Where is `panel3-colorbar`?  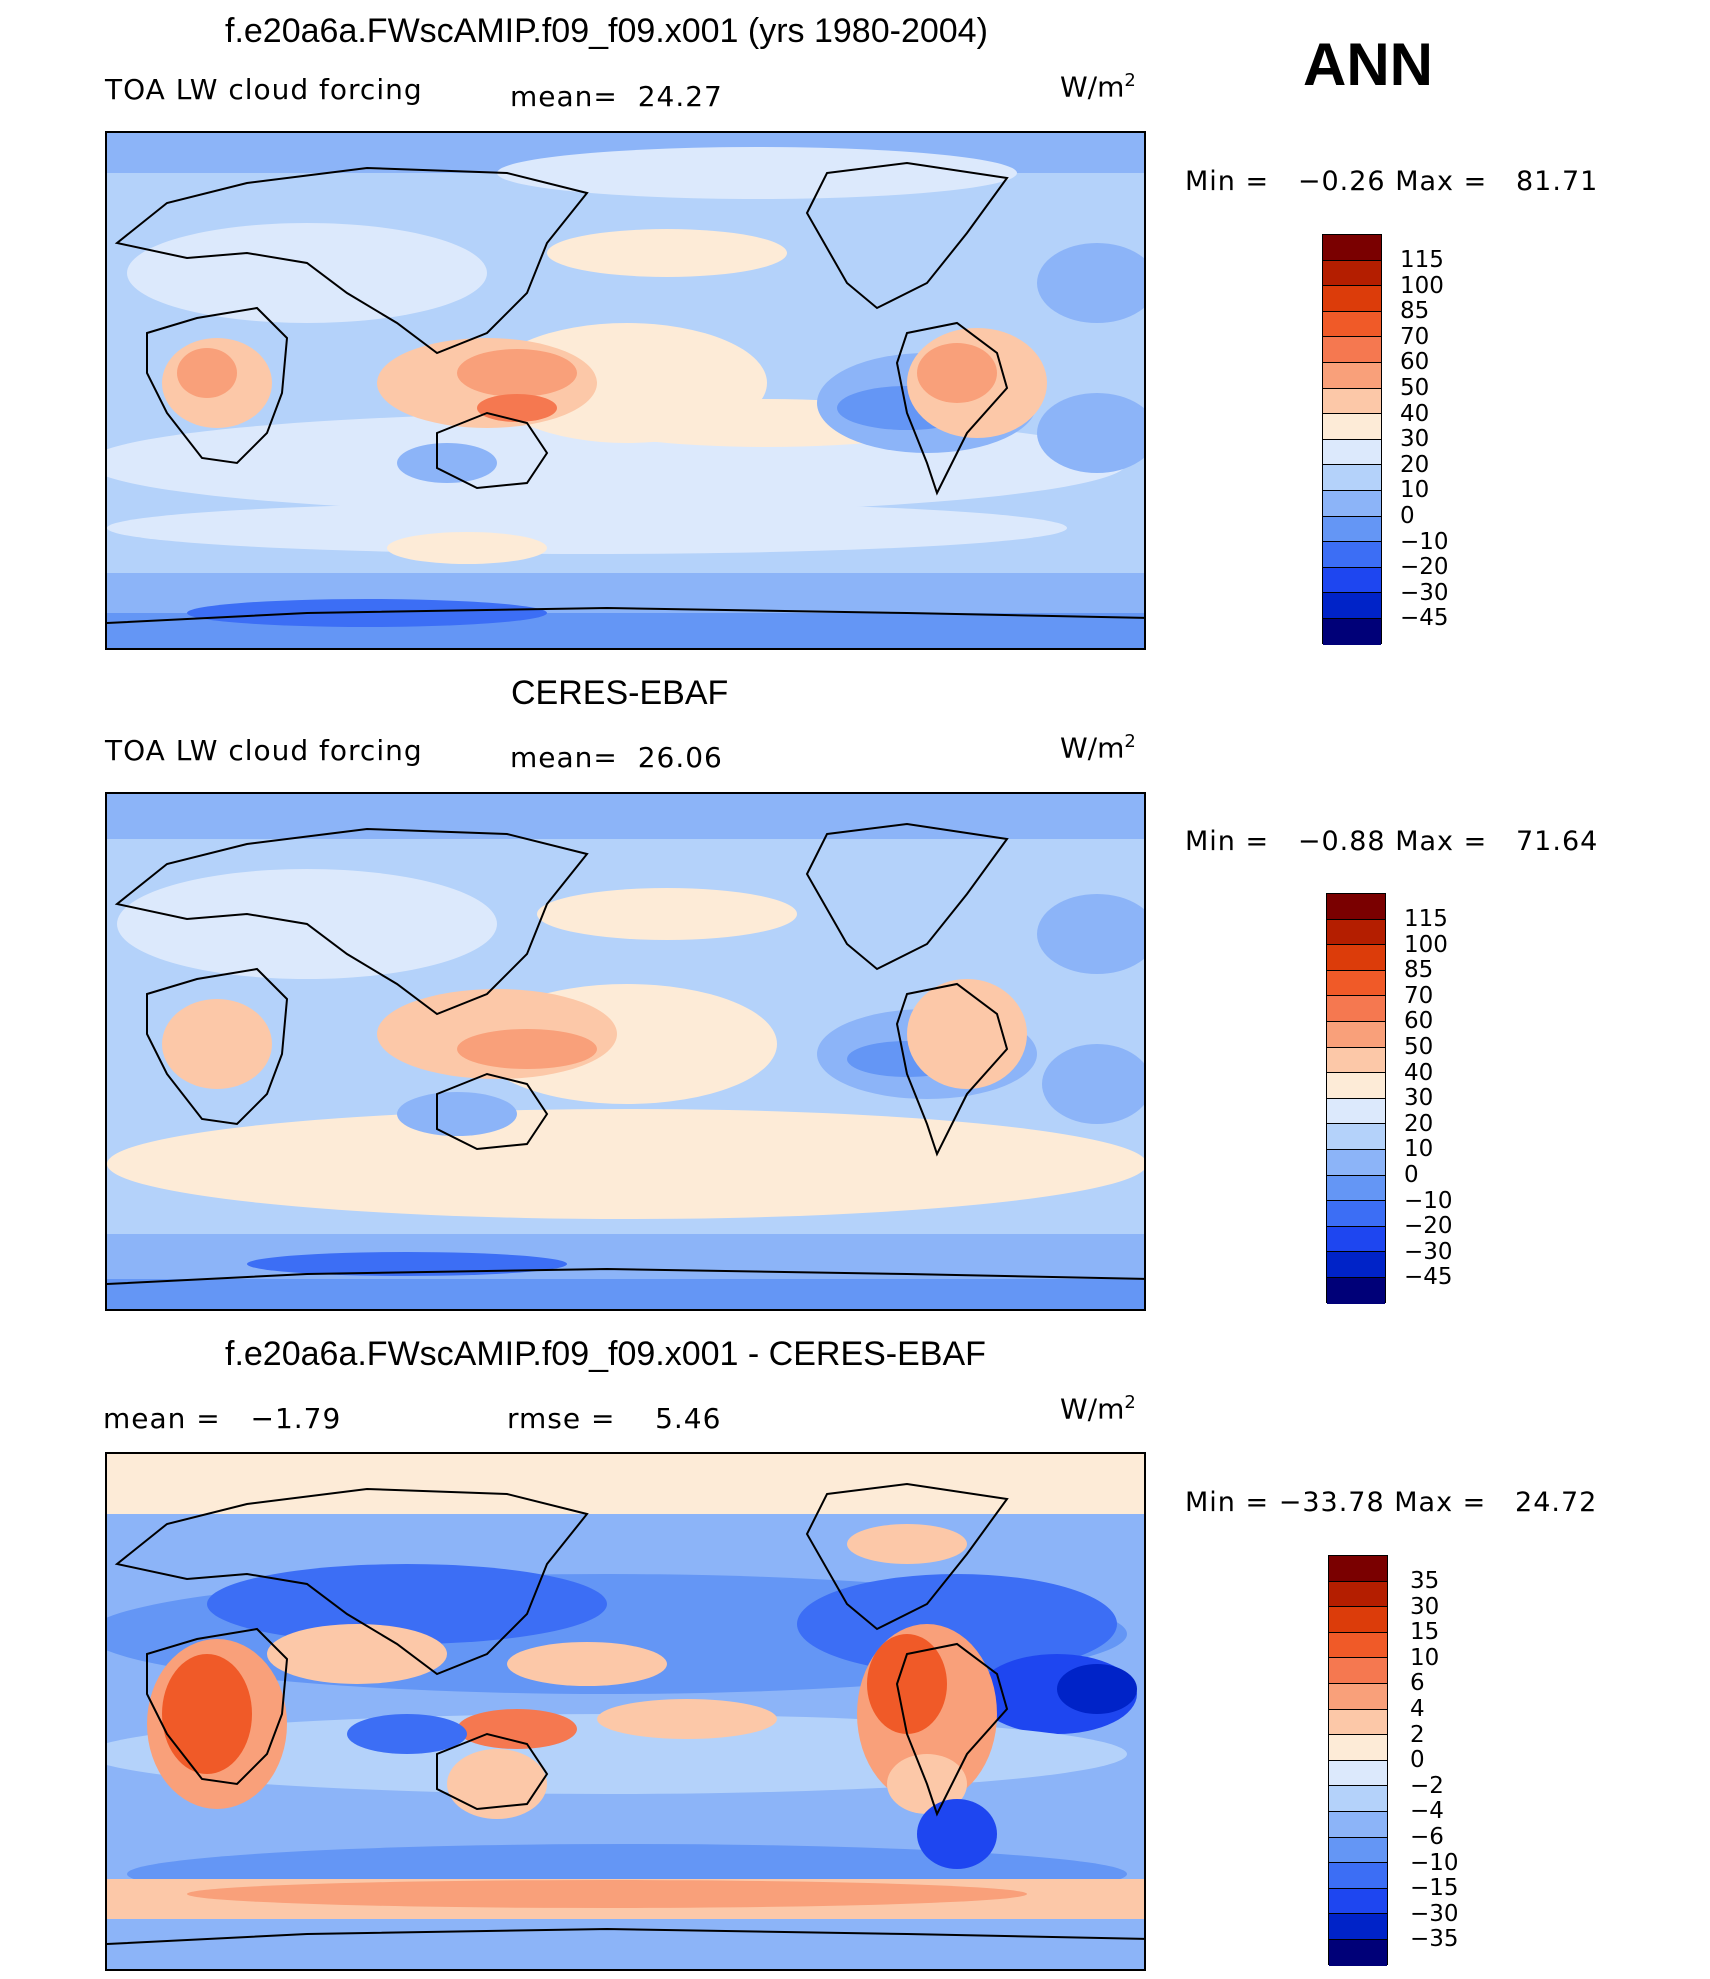
panel3-colorbar is located at coordinates (1358, 1760).